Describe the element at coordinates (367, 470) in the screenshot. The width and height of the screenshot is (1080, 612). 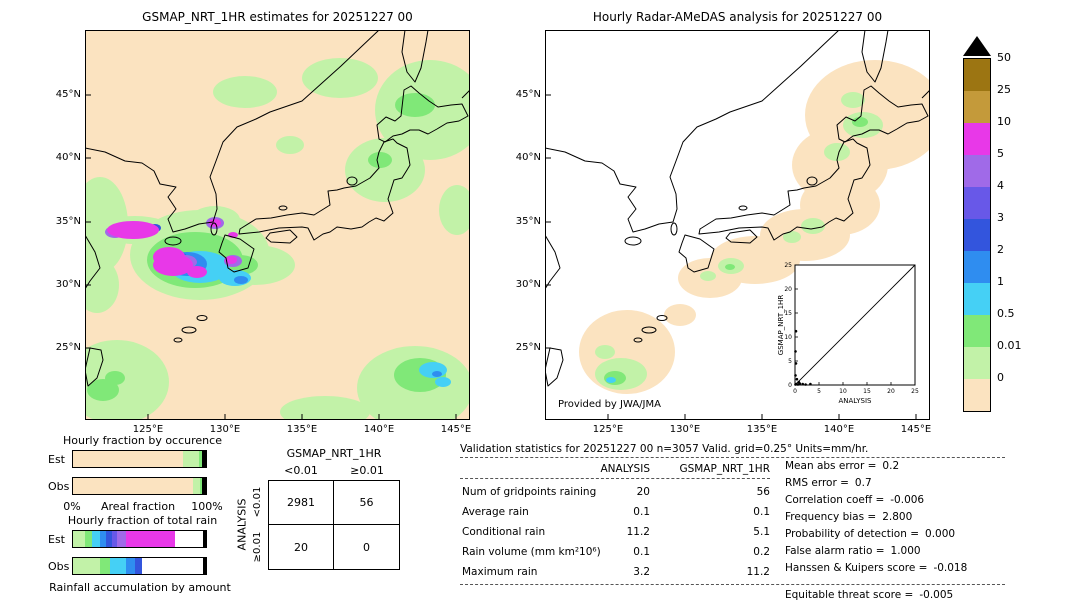
I see `contingency-col-header: ≥0.01` at that location.